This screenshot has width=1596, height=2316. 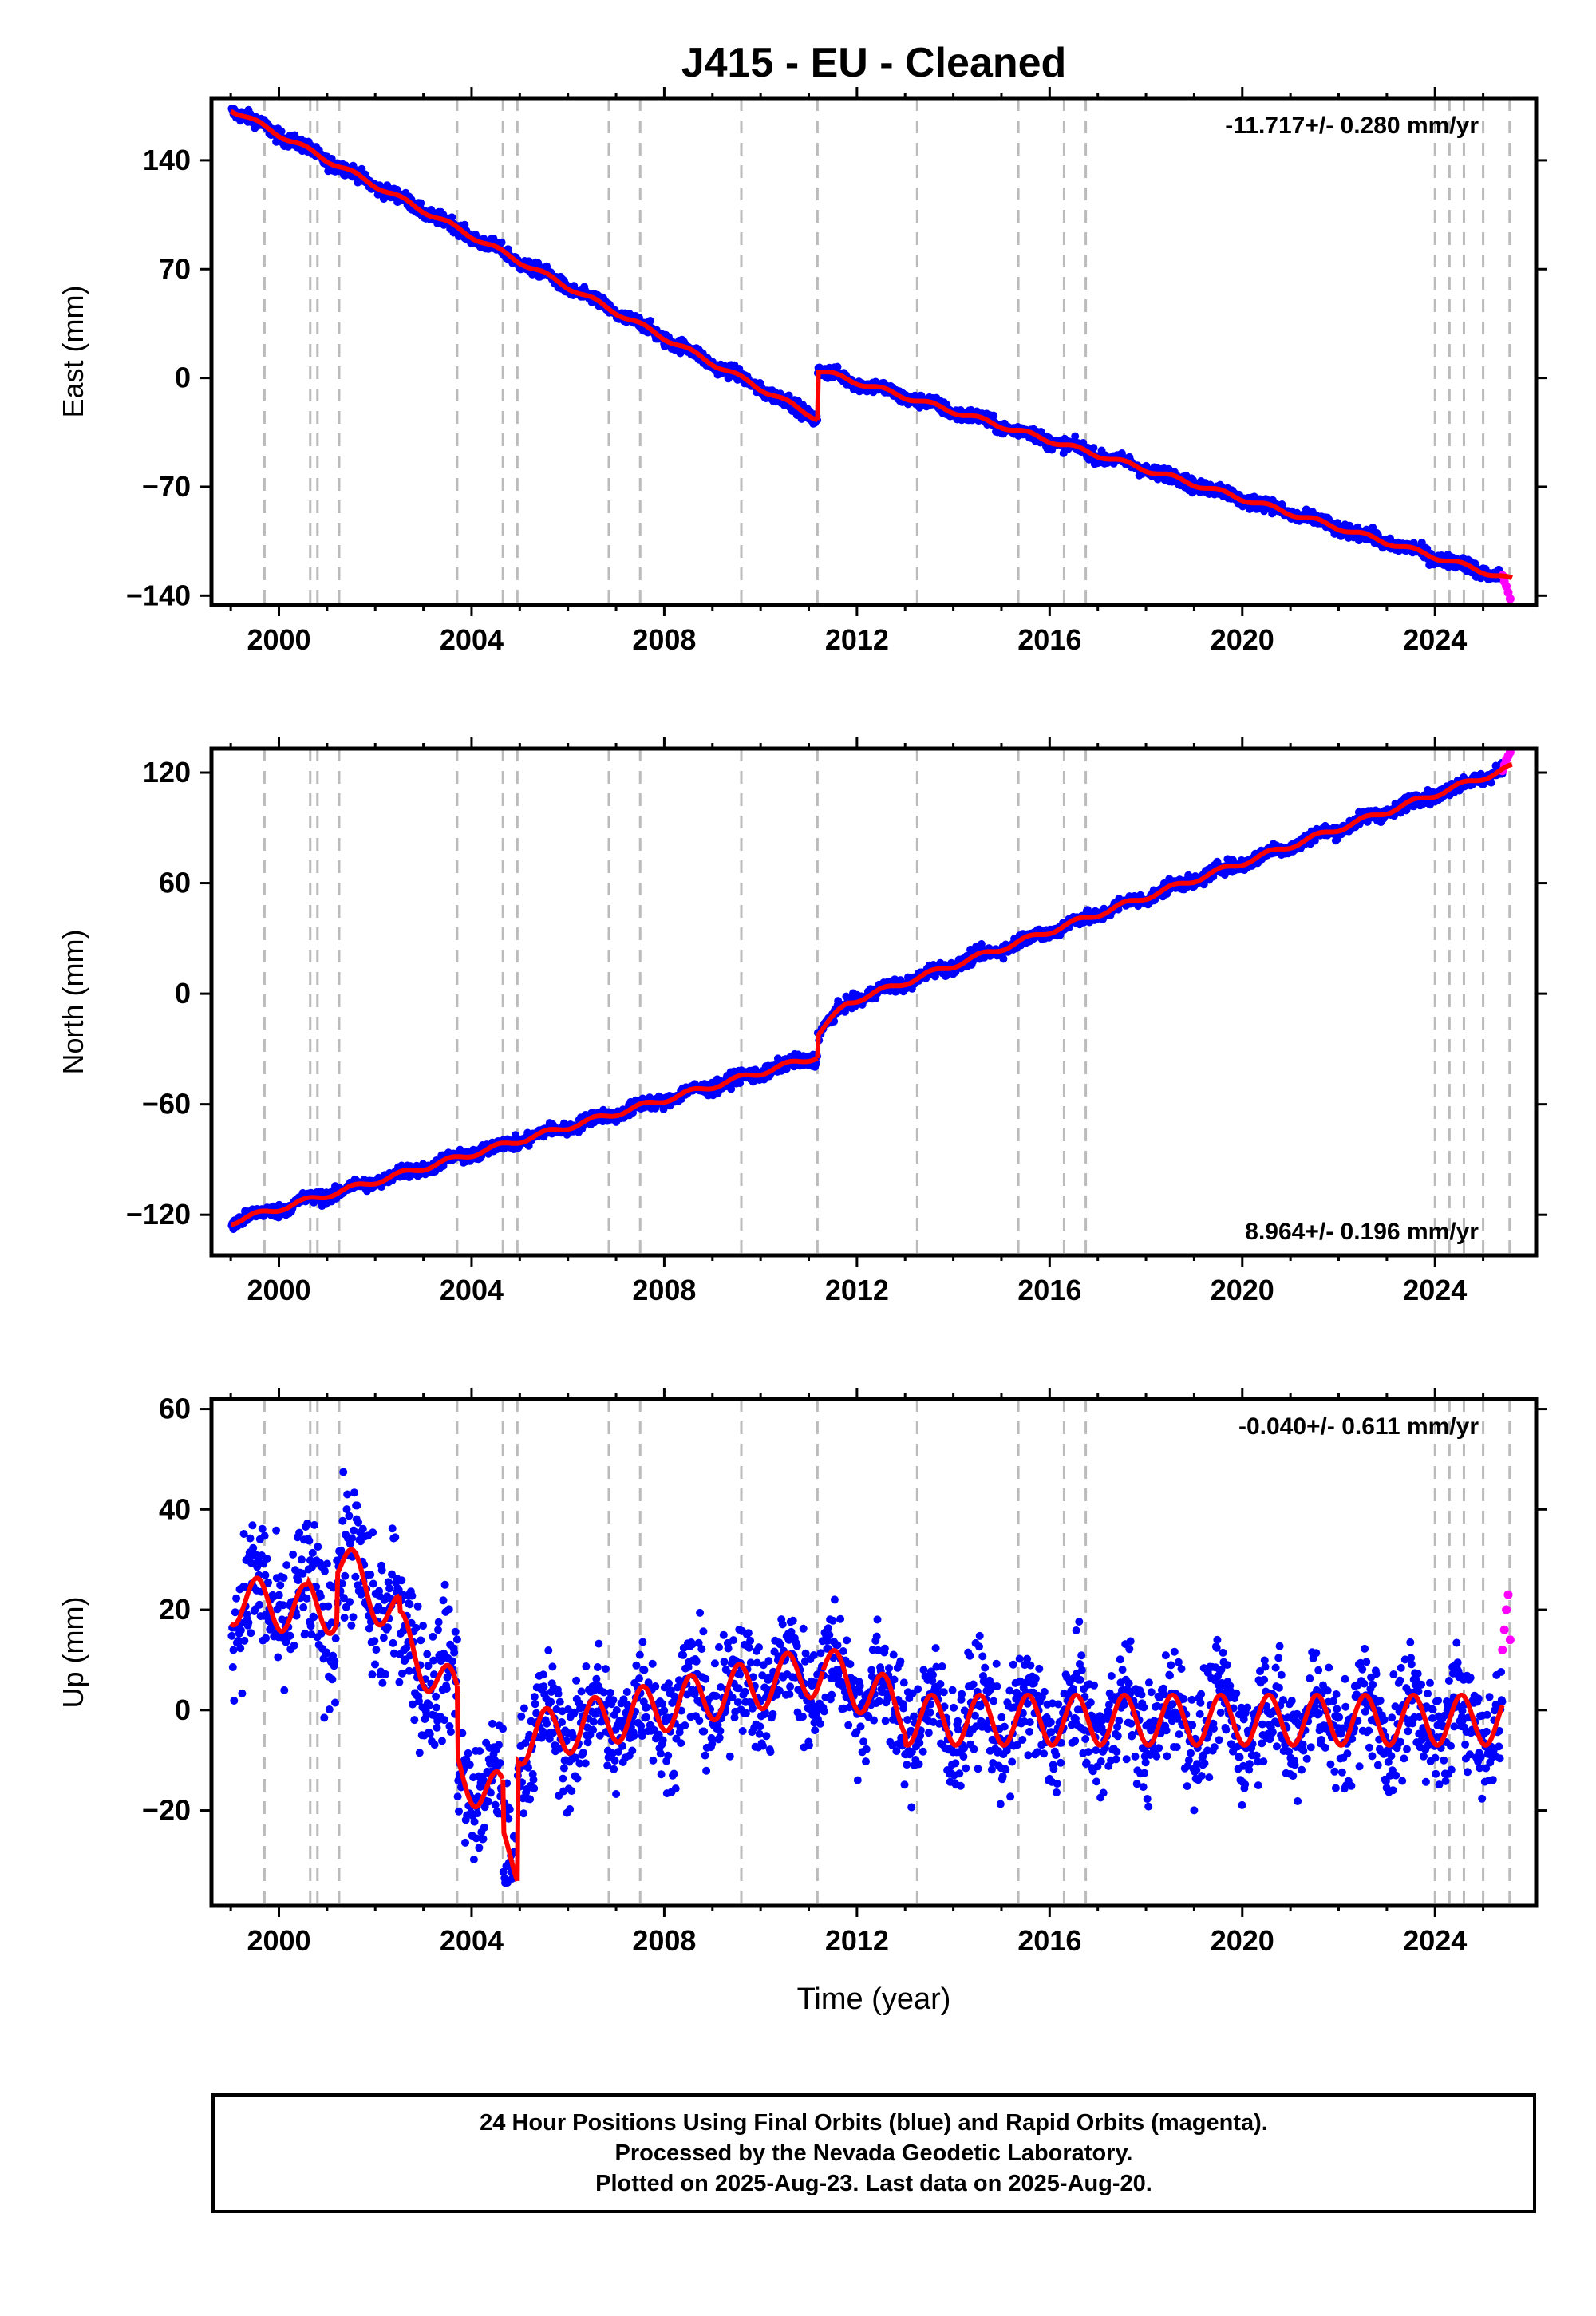 I want to click on y-tick-label: −70, so click(x=166, y=486).